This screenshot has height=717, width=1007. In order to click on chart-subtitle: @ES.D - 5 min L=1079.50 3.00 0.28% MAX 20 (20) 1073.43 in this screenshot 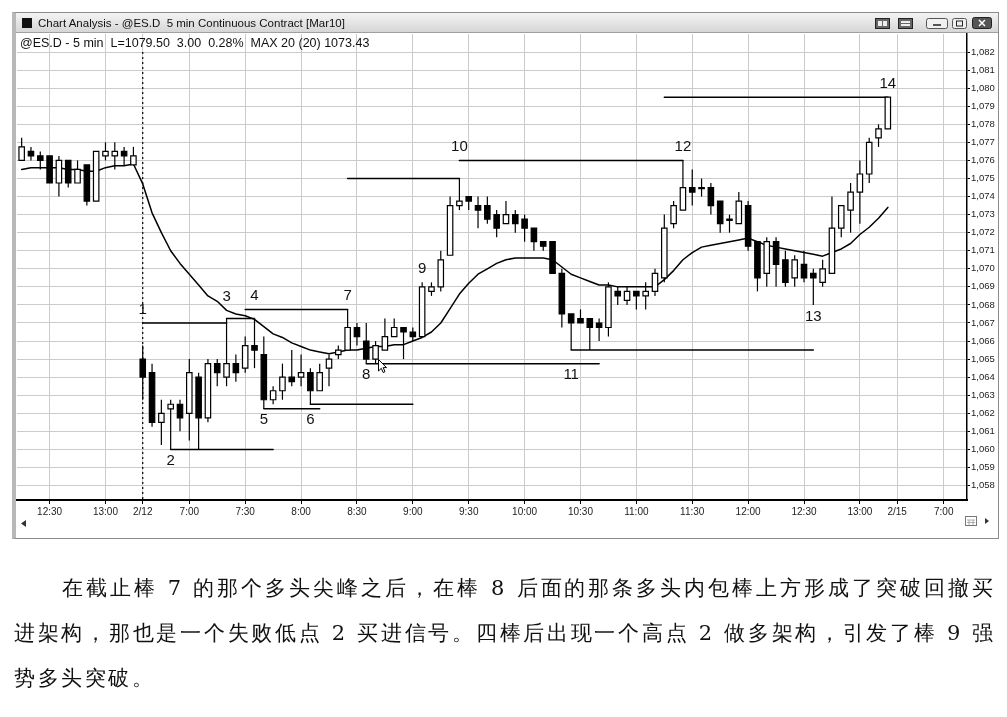, I will do `click(195, 43)`.